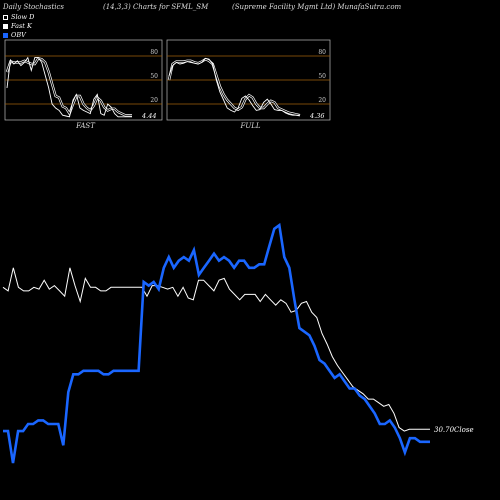  What do you see at coordinates (322, 76) in the screenshot?
I see `full-tick-label: 50` at bounding box center [322, 76].